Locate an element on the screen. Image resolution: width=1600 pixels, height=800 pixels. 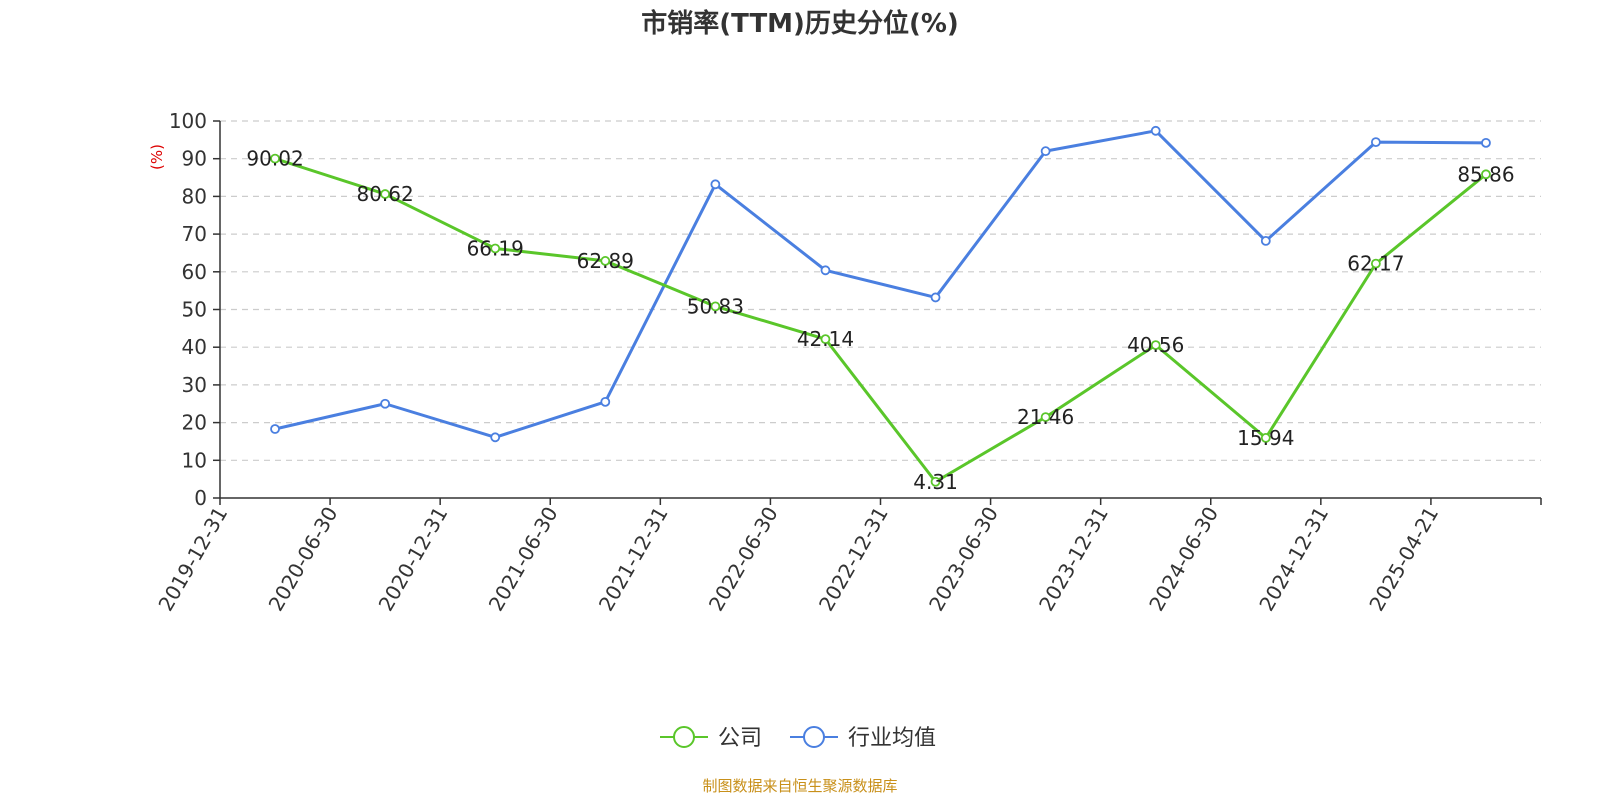
x-tick-label: 2022-12-31 is located at coordinates (853, 559).